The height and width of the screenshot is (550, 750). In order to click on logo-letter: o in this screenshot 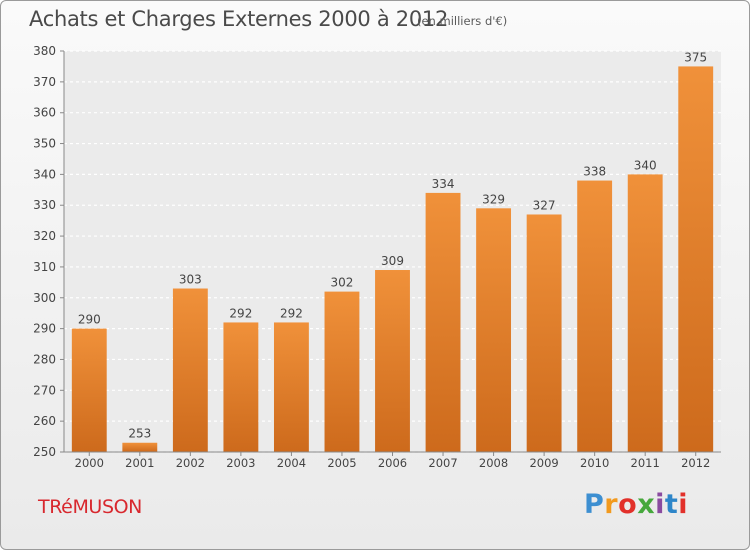, I will do `click(628, 504)`.